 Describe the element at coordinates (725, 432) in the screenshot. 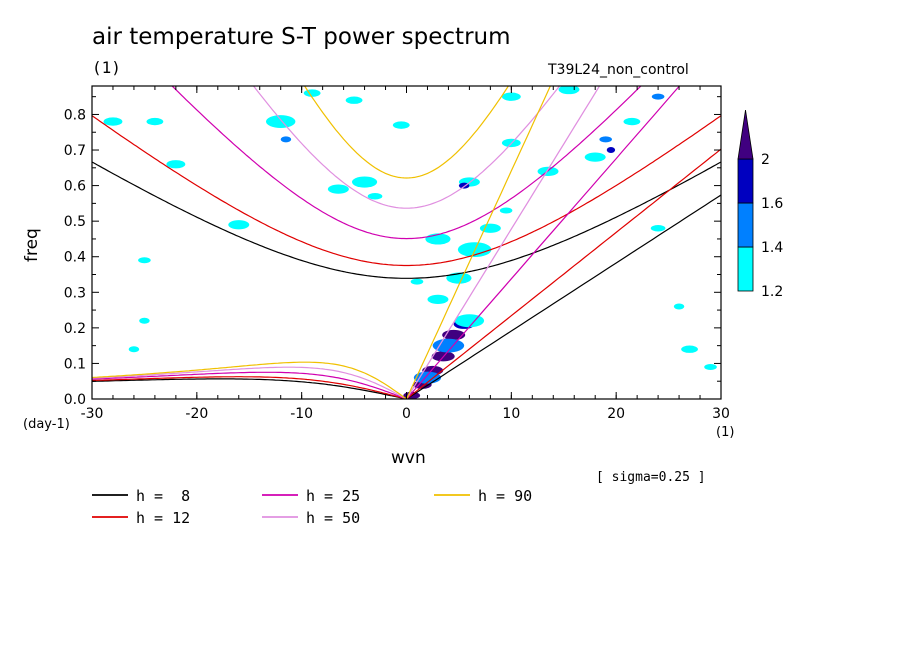

I see `x-unit-label: (1)` at that location.